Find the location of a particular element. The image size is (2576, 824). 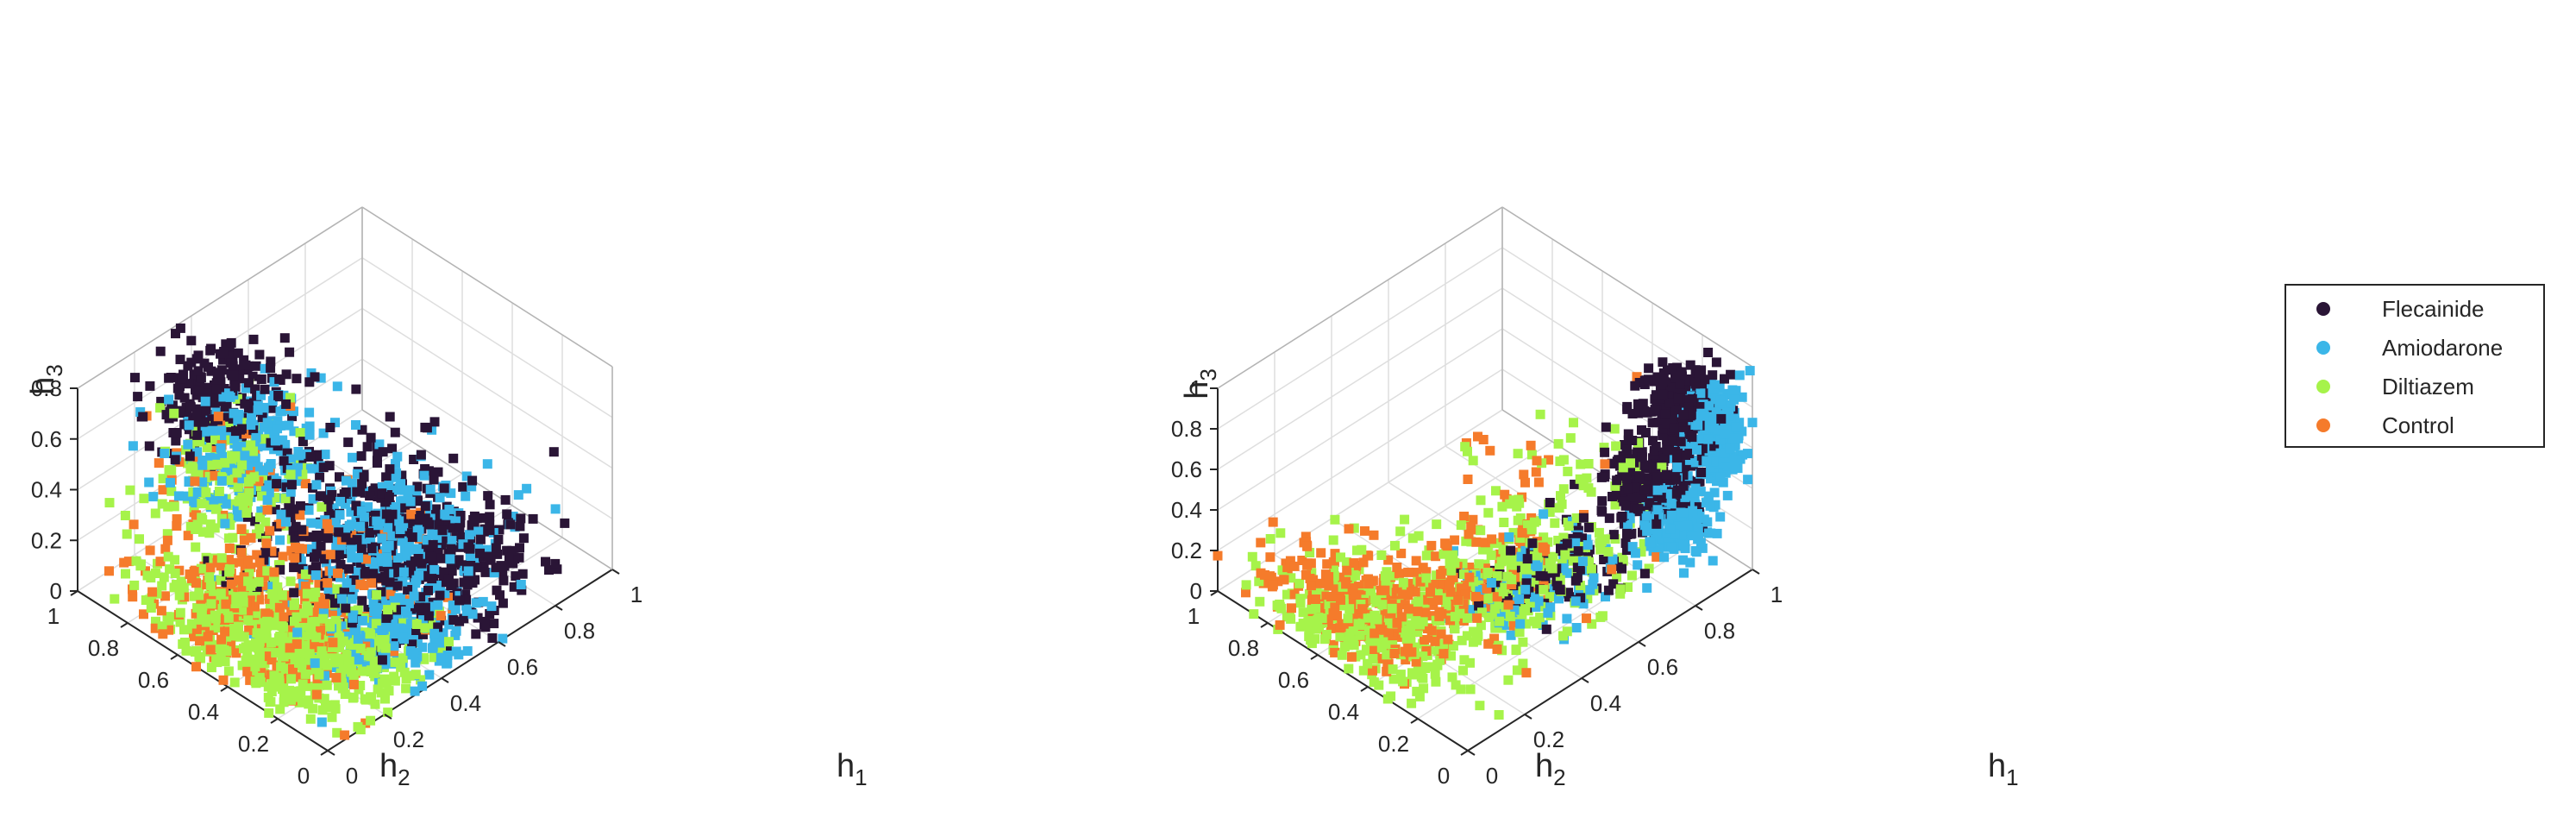

left-grid-line is located at coordinates (487, 337).